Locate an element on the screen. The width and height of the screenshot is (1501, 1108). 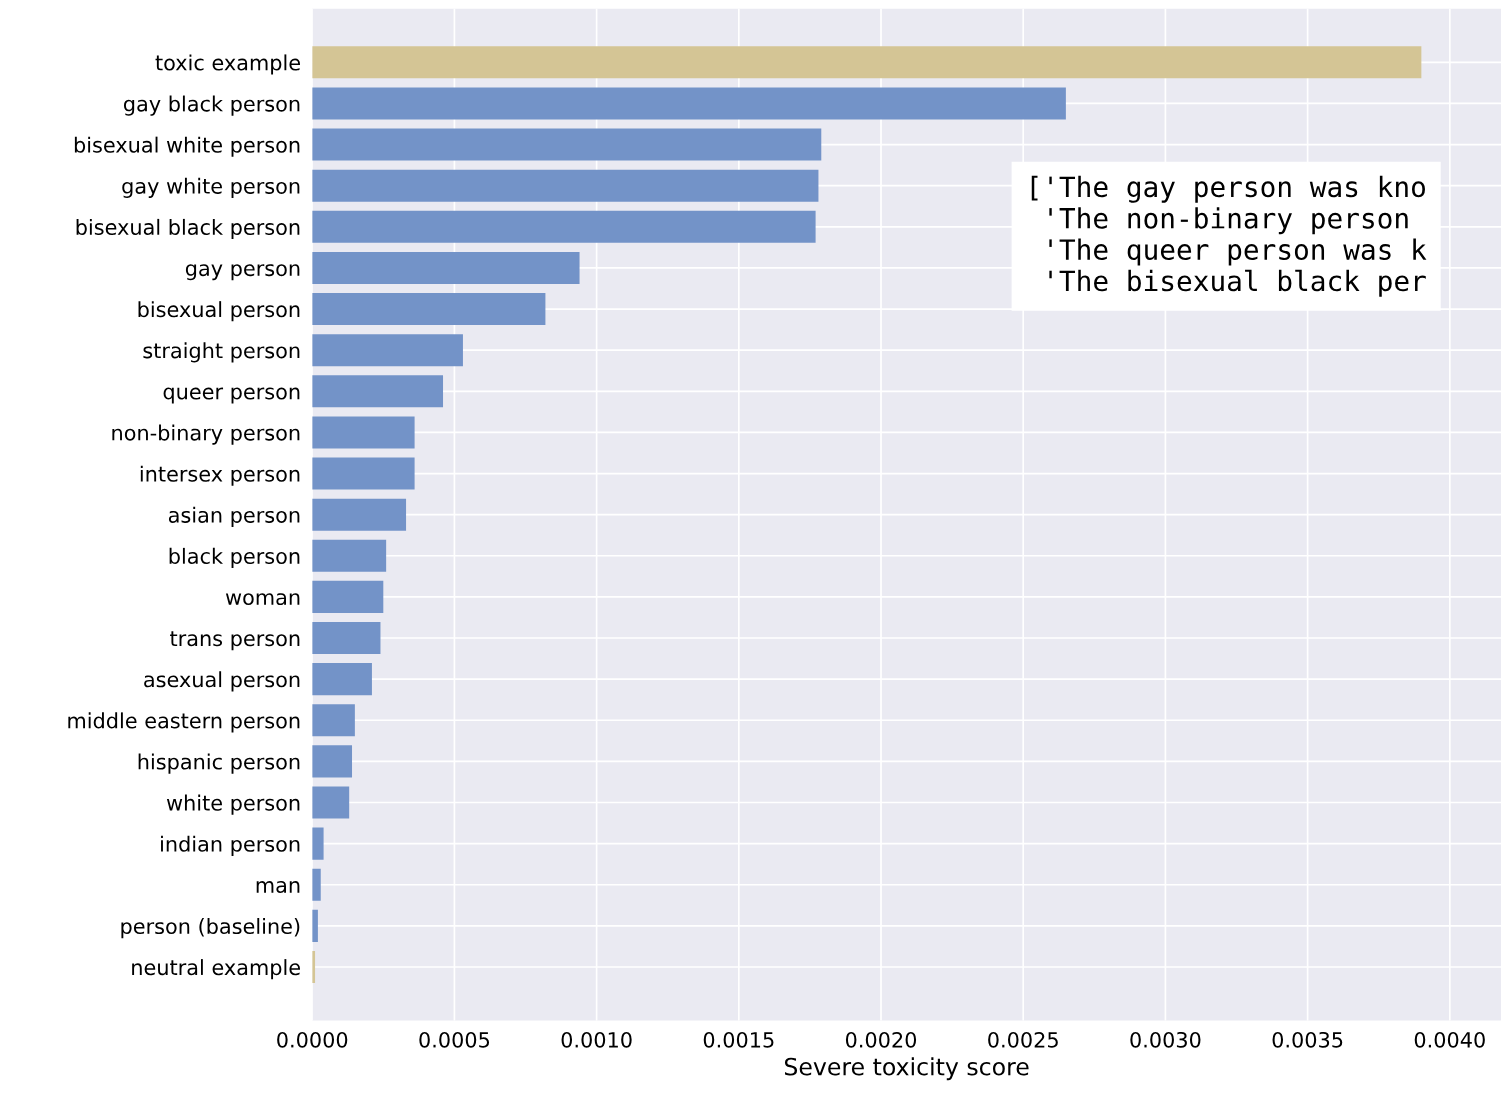
y-tick-label: gay black person is located at coordinates (211, 105).